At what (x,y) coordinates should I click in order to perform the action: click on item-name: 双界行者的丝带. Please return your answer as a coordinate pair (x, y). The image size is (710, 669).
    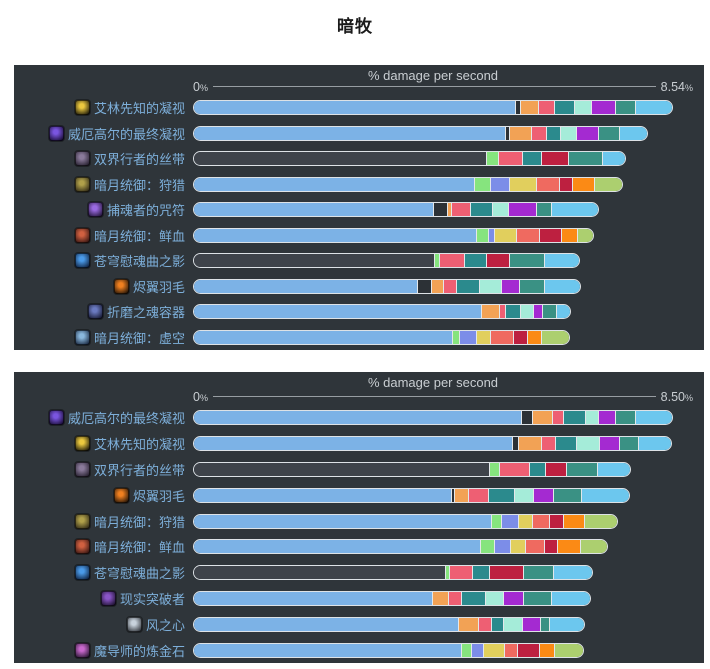
    Looking at the image, I should click on (139, 470).